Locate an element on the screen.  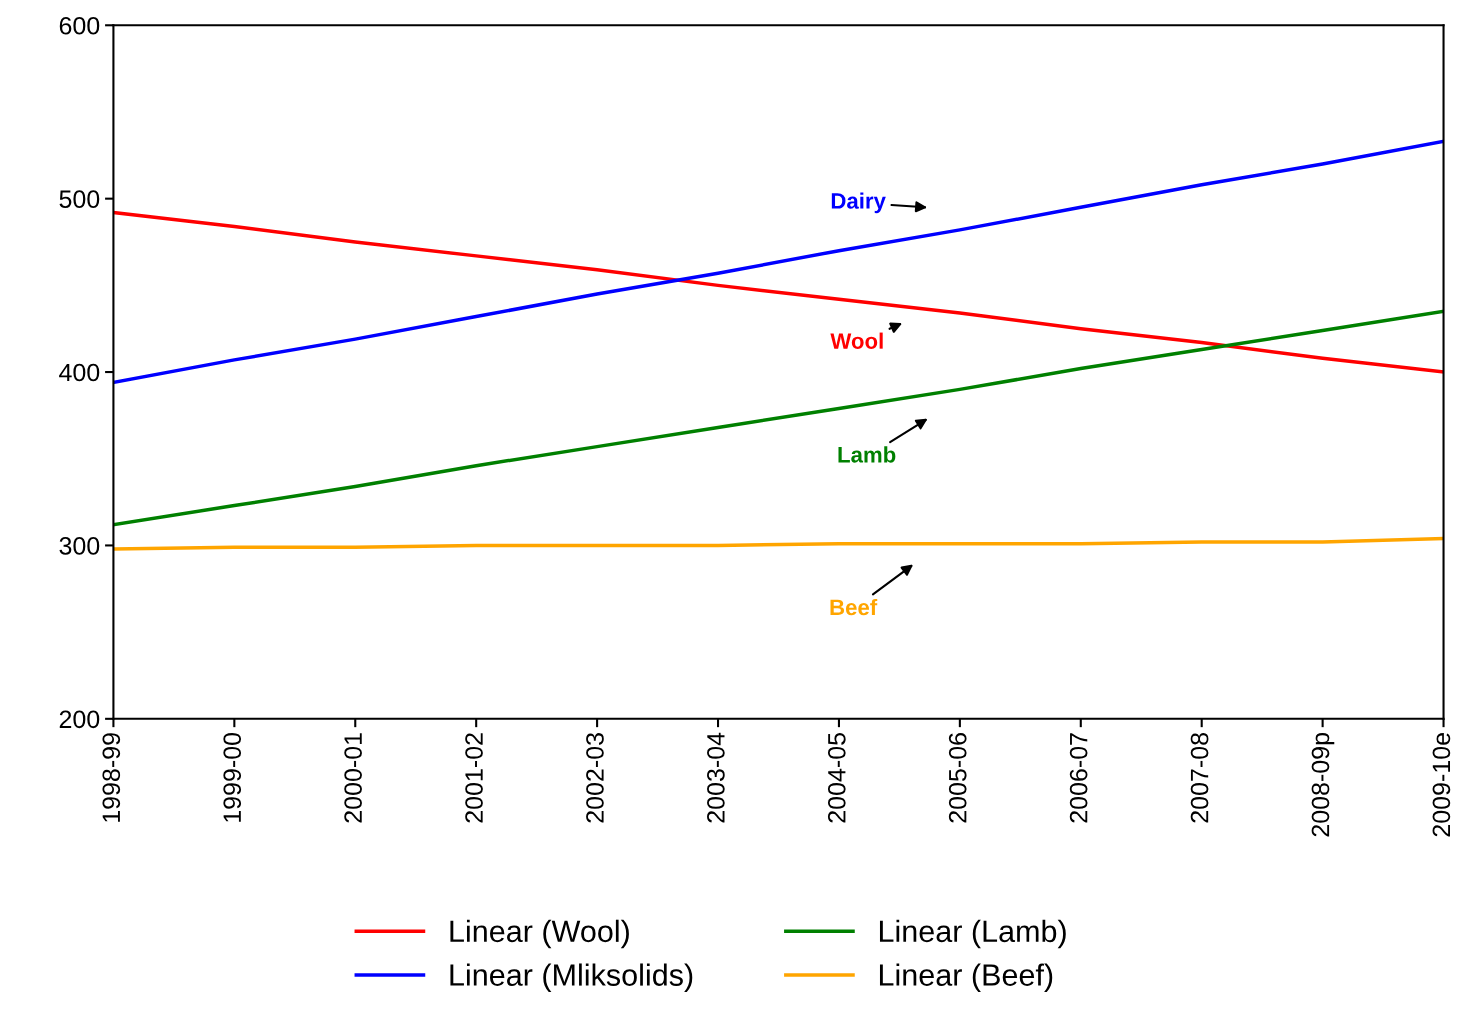
annotation: Wool is located at coordinates (856, 340).